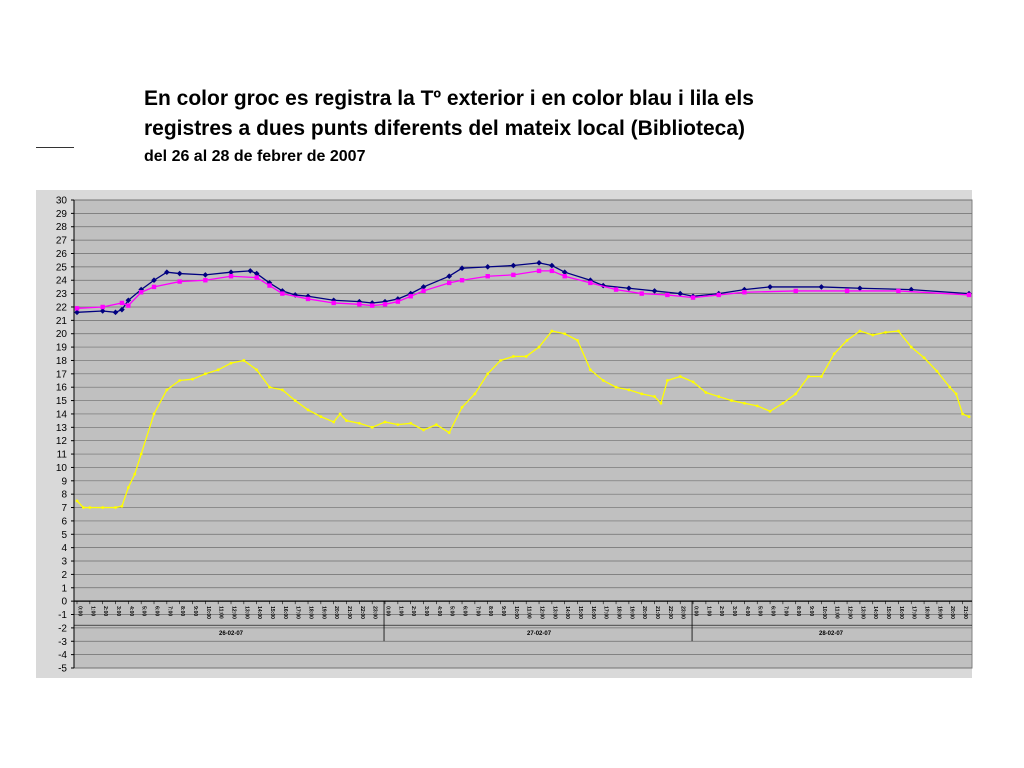 This screenshot has height=768, width=1024. What do you see at coordinates (131, 611) in the screenshot?
I see `x-tick-label: 4:00` at bounding box center [131, 611].